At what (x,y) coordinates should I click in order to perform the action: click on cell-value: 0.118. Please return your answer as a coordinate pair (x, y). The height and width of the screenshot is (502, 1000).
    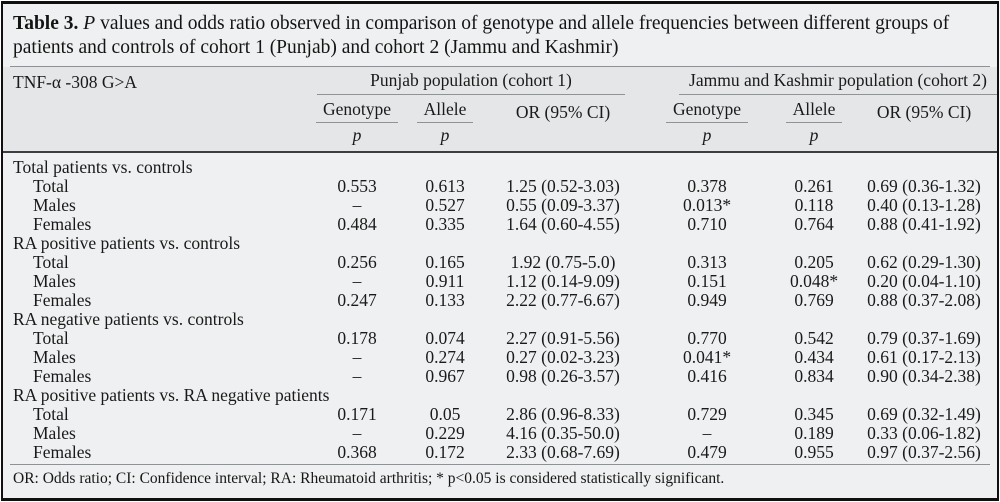
    Looking at the image, I should click on (814, 205).